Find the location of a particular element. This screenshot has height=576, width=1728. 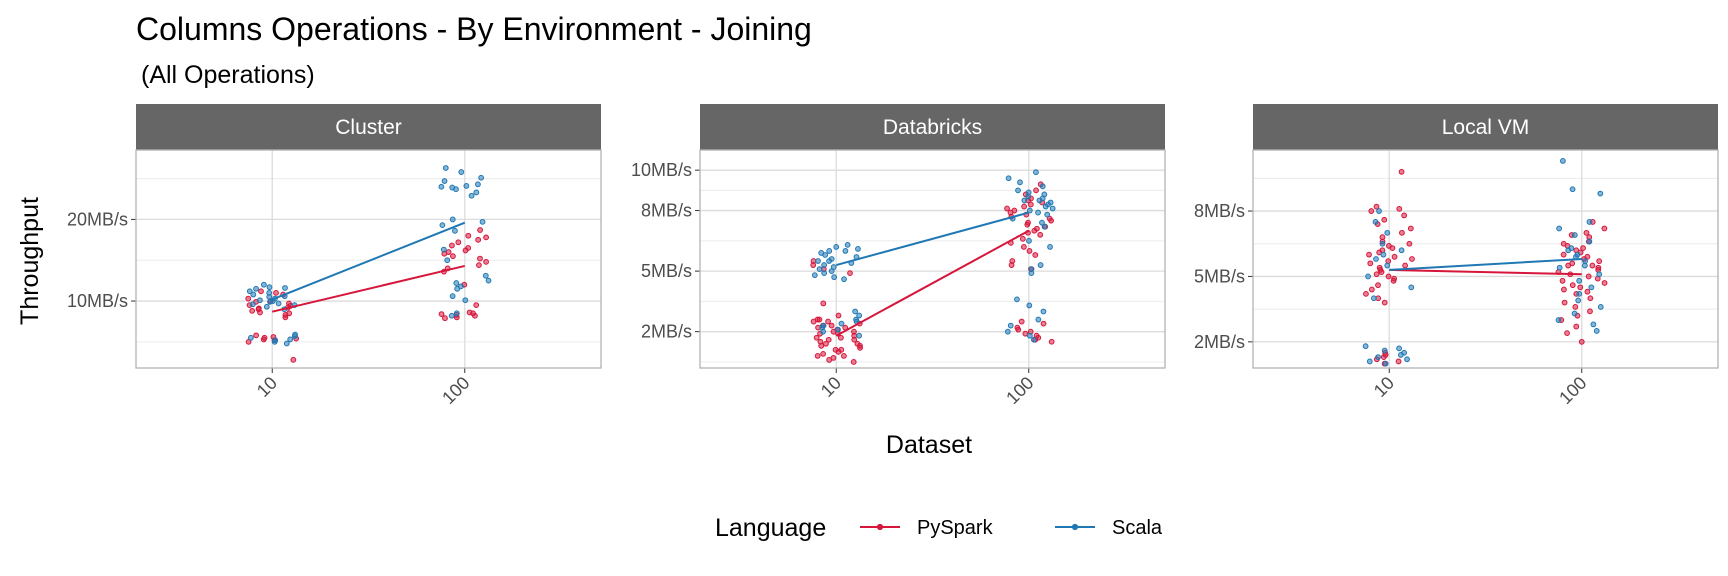

strip-cluster is located at coordinates (368, 127).